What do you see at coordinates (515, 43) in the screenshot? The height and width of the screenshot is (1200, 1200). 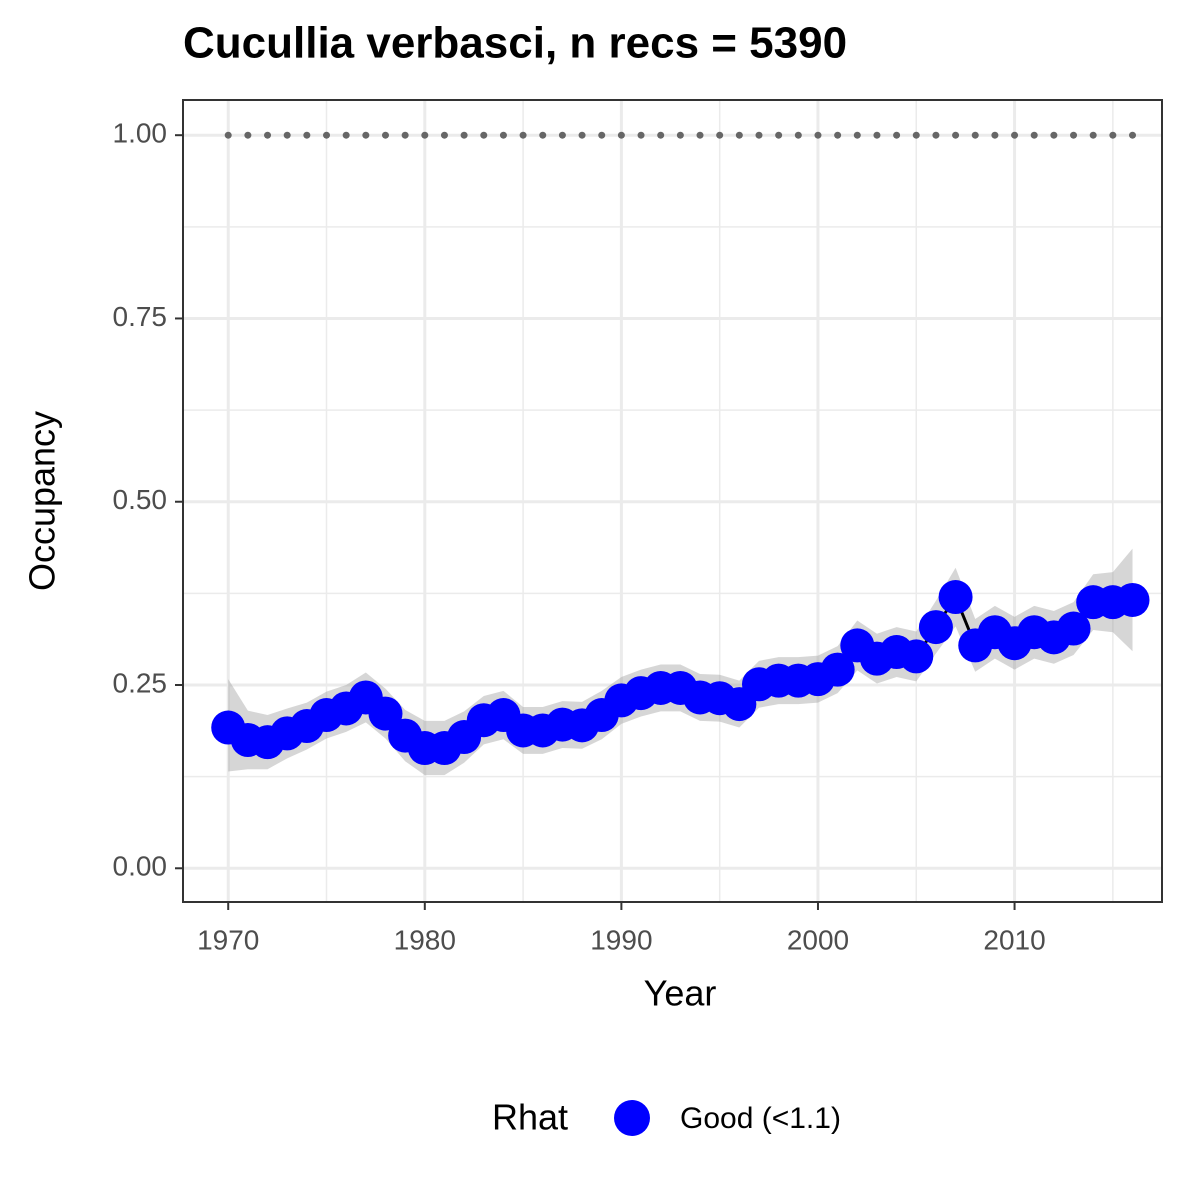 I see `chart-title: Cucullia verbasci, n recs = 5390` at bounding box center [515, 43].